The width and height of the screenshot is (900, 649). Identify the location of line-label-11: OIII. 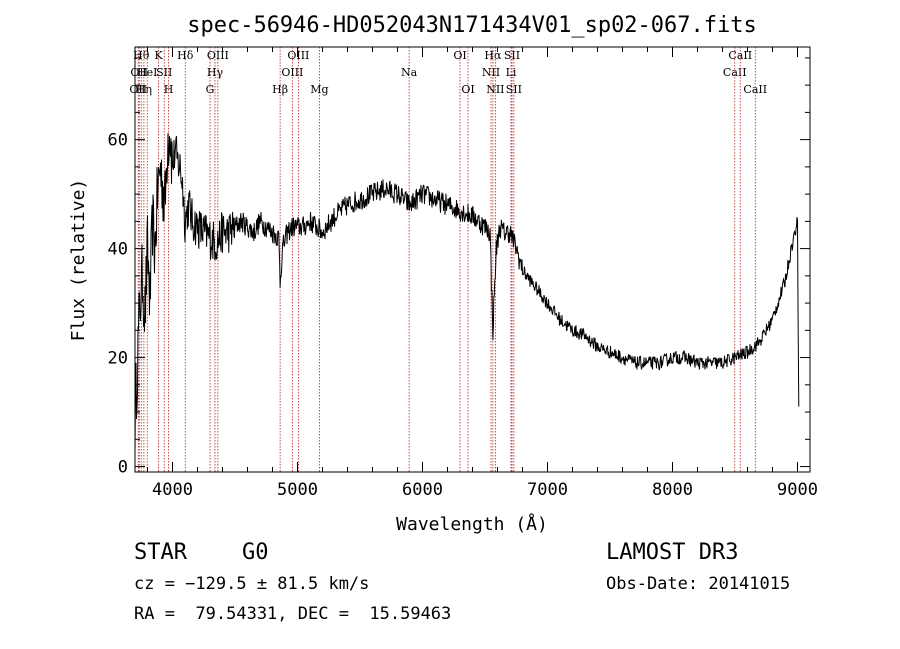
(218, 55).